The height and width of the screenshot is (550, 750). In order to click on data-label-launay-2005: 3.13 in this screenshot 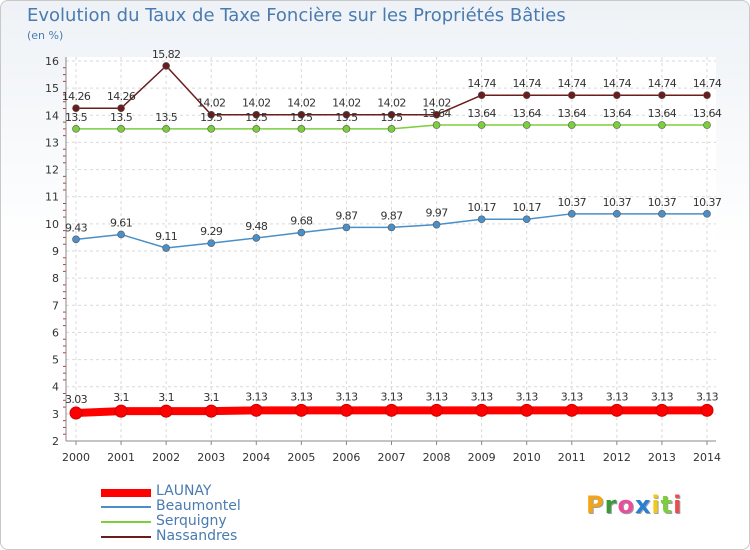, I will do `click(301, 396)`.